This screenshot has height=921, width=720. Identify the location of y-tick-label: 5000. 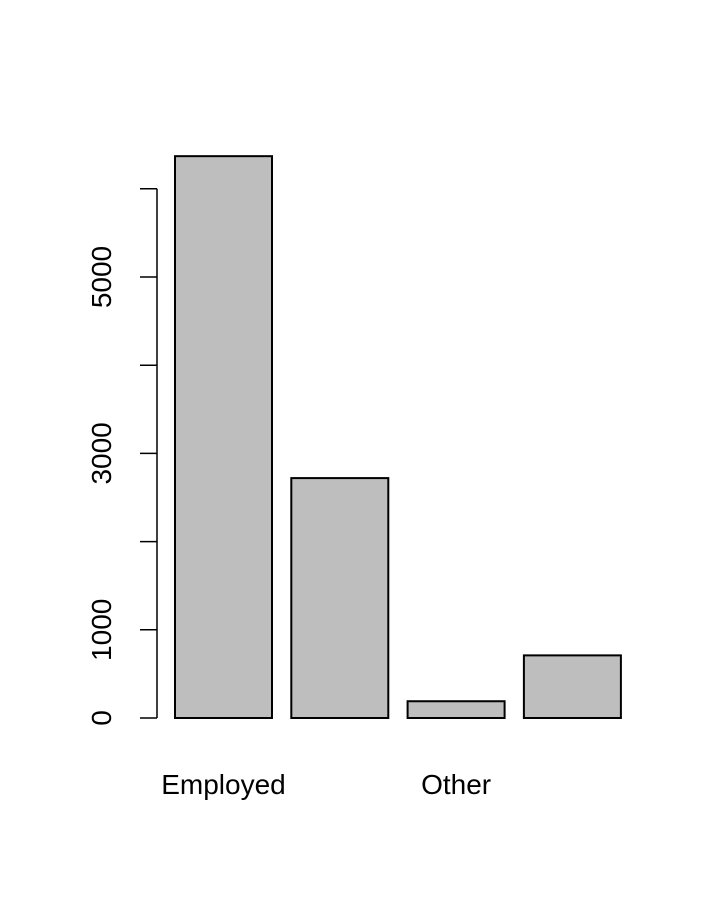
(101, 277).